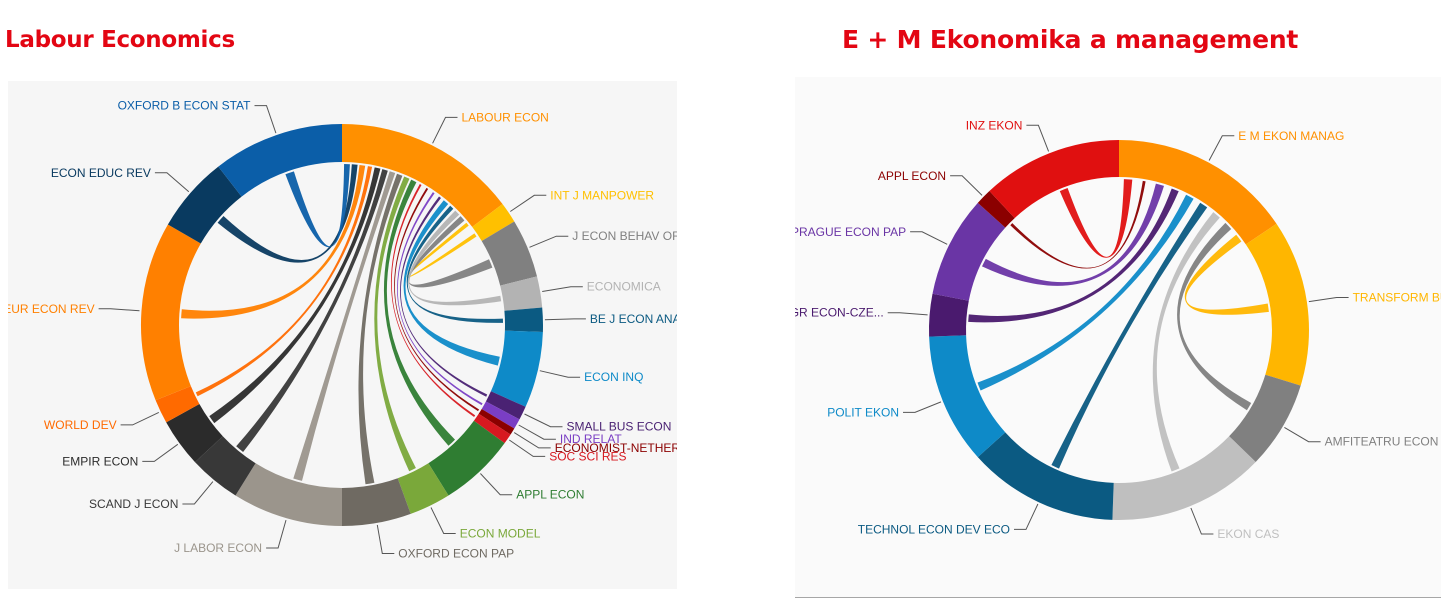  Describe the element at coordinates (445, 130) in the screenshot. I see `leader-line-labour-econ` at that location.